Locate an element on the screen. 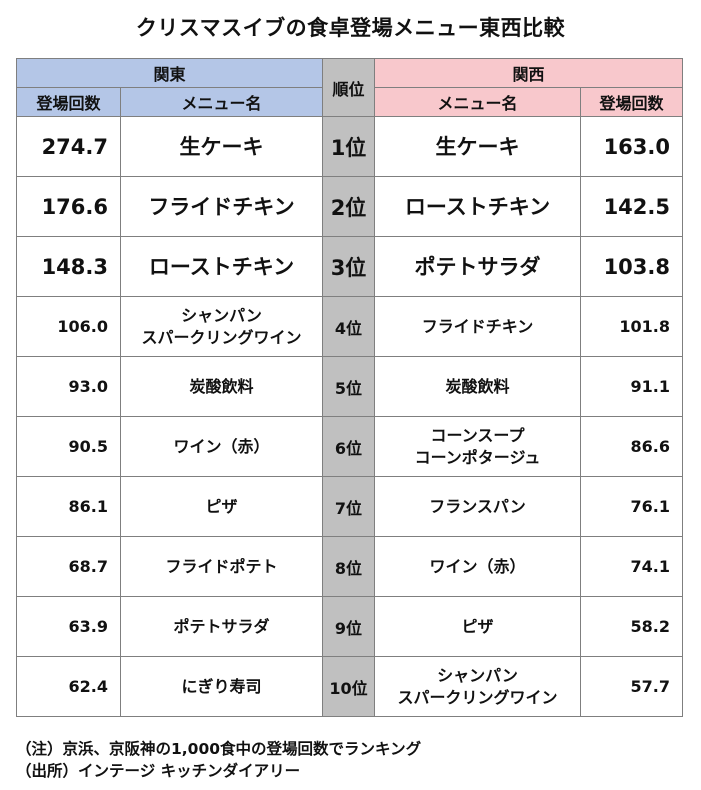 The height and width of the screenshot is (790, 701). kanto-count-cell: 68.7 is located at coordinates (68, 566).